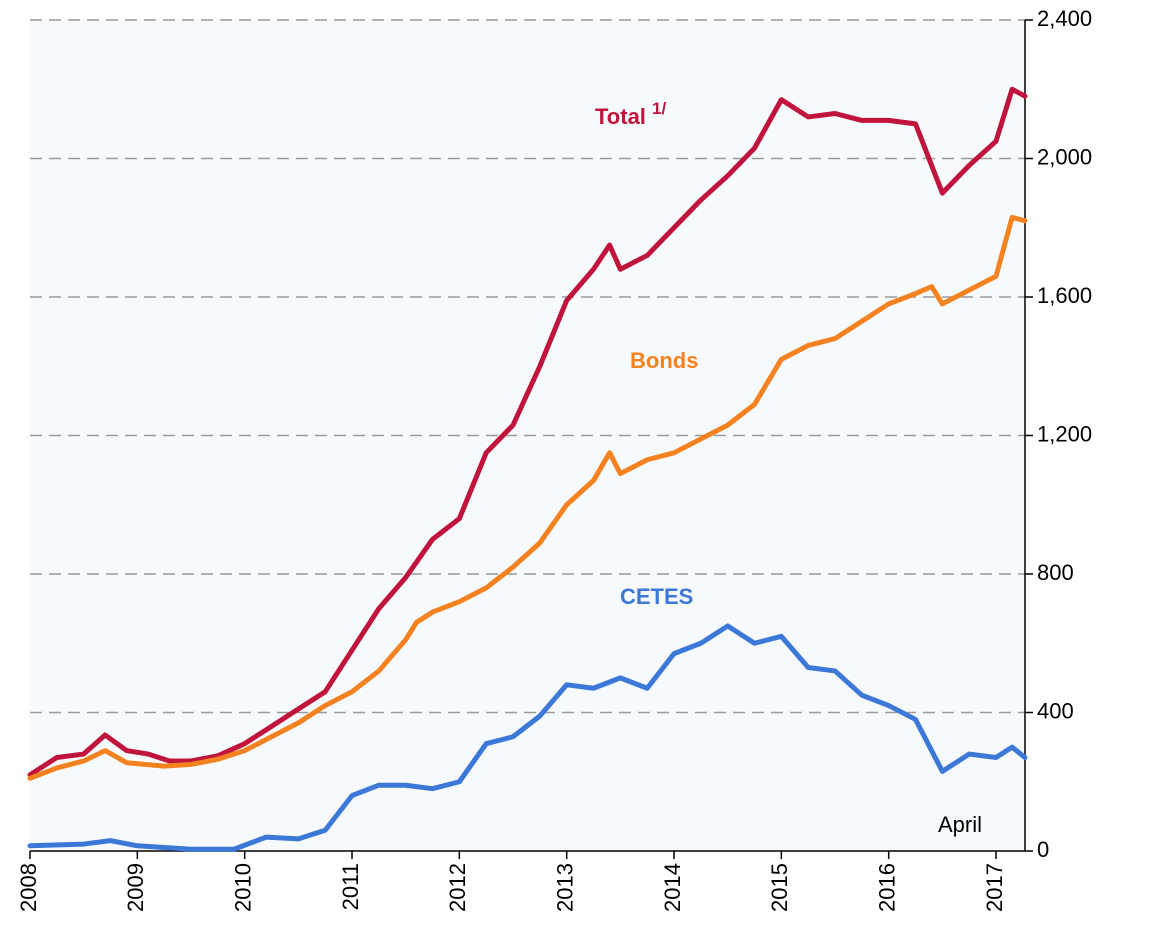 The height and width of the screenshot is (939, 1153). Describe the element at coordinates (960, 824) in the screenshot. I see `annotation: April` at that location.